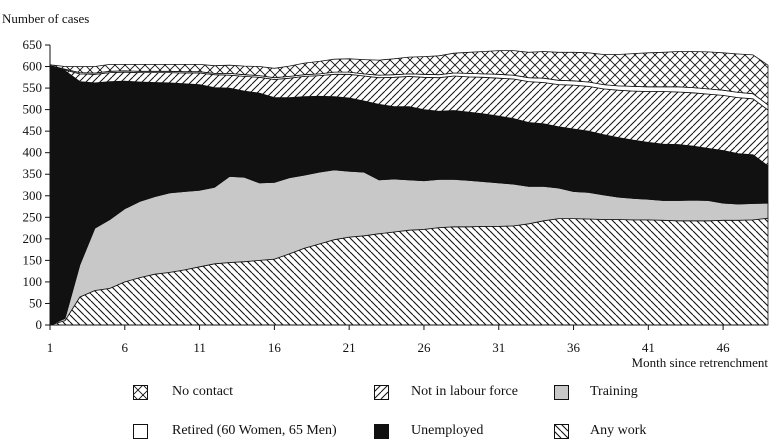 The image size is (771, 441). I want to click on y-tick-label: 300, so click(33, 195).